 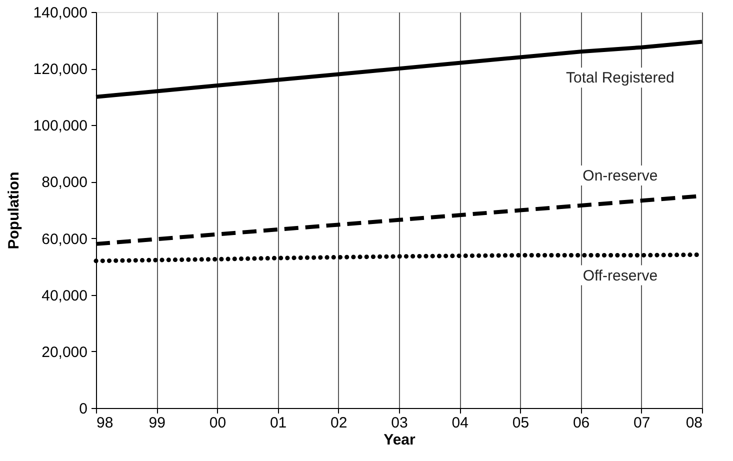 What do you see at coordinates (65, 295) in the screenshot?
I see `y-tick-label: 40,000` at bounding box center [65, 295].